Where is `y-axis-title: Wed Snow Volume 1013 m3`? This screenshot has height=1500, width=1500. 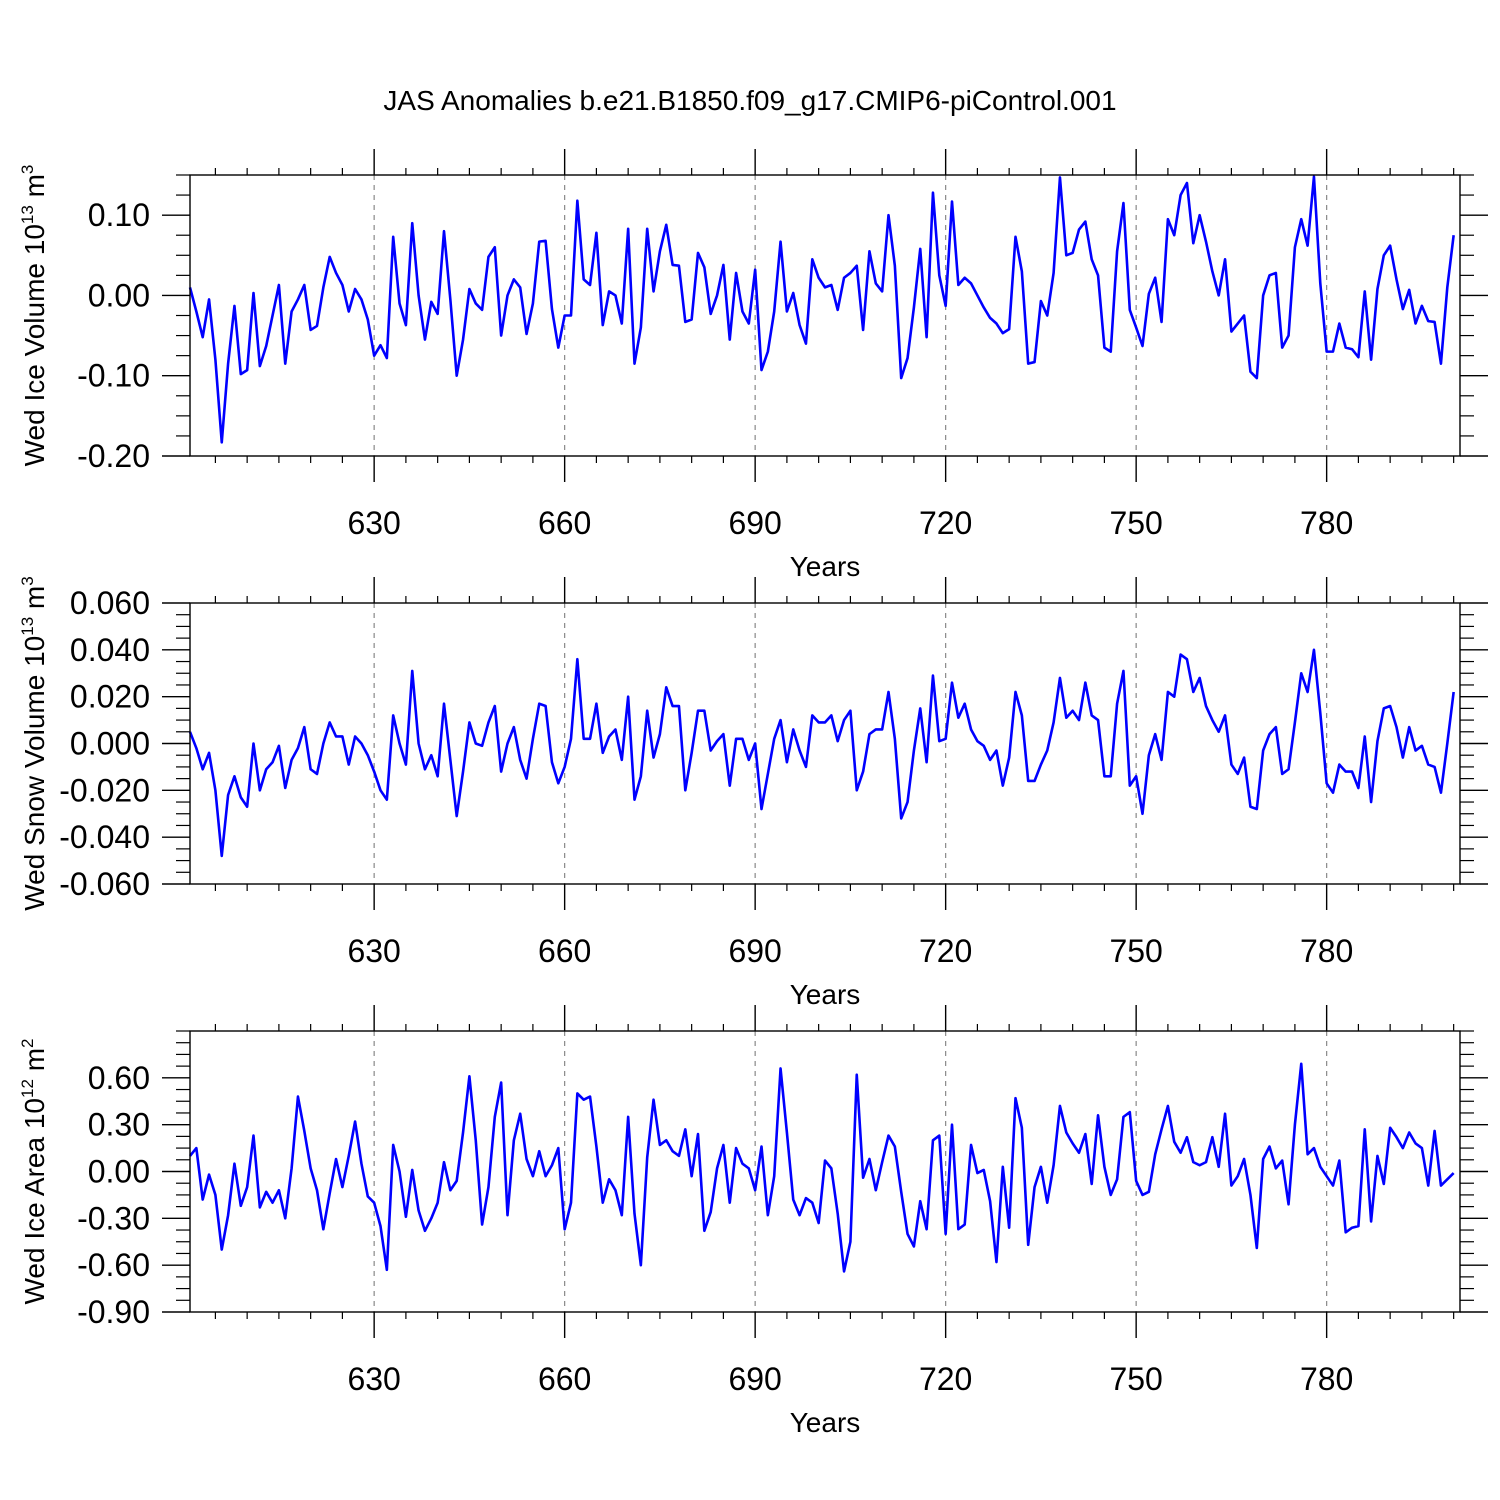
y-axis-title: Wed Snow Volume 1013 m3 is located at coordinates (34, 743).